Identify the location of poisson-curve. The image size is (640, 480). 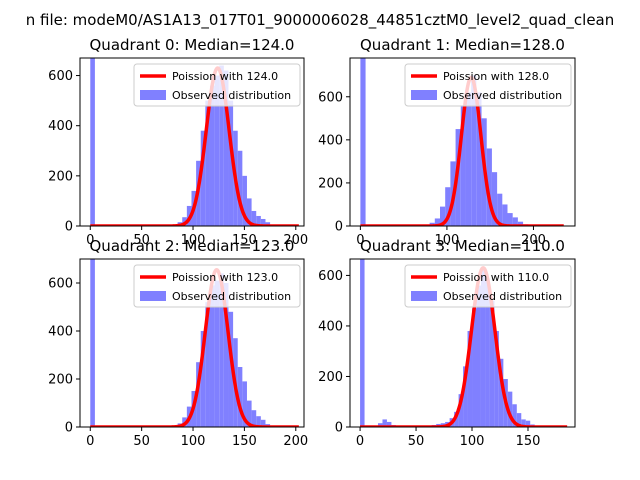
(462, 150).